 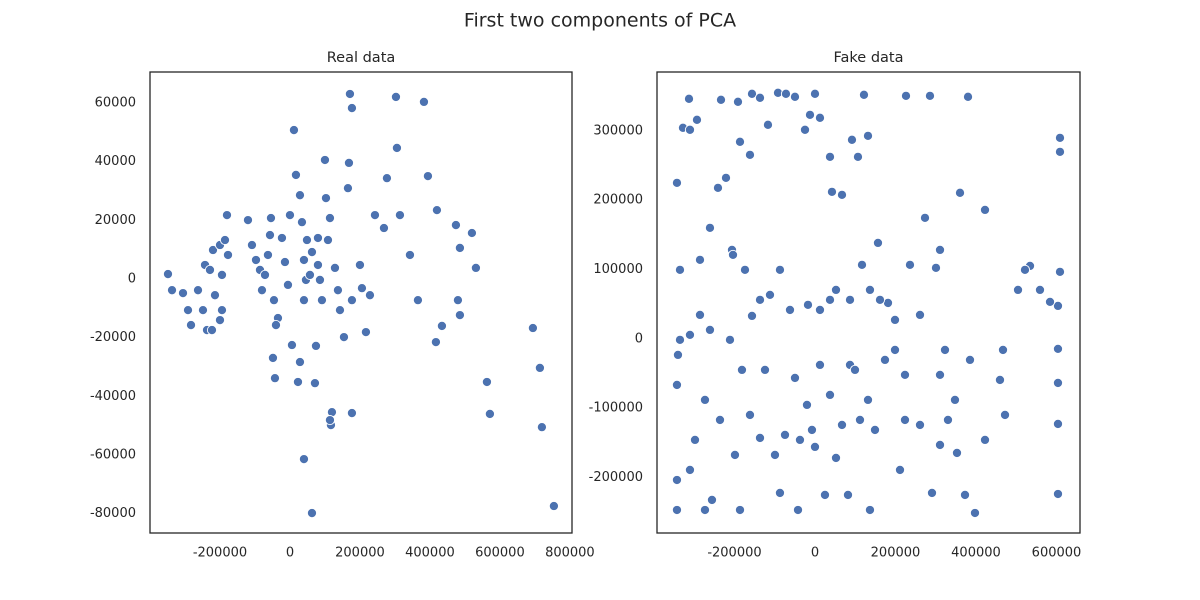 I want to click on y-tick-label: 40000, so click(x=115, y=161).